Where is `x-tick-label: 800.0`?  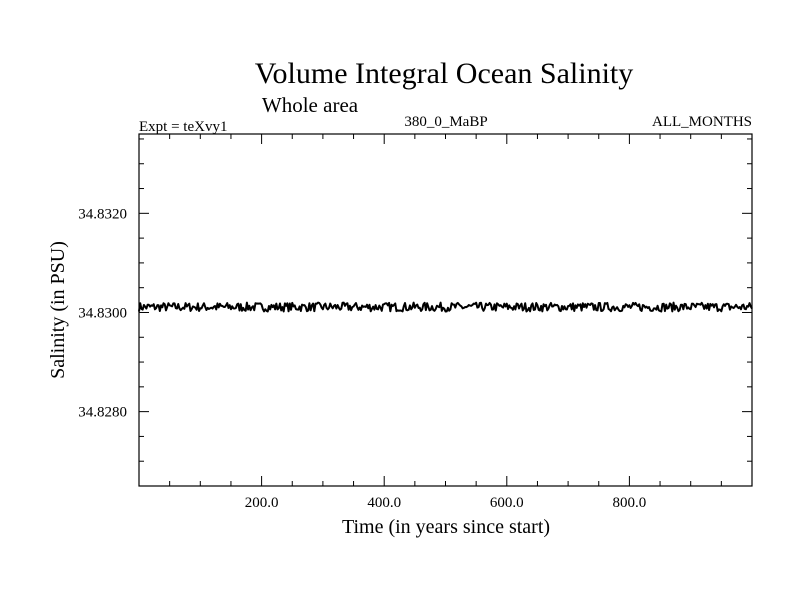 x-tick-label: 800.0 is located at coordinates (630, 503).